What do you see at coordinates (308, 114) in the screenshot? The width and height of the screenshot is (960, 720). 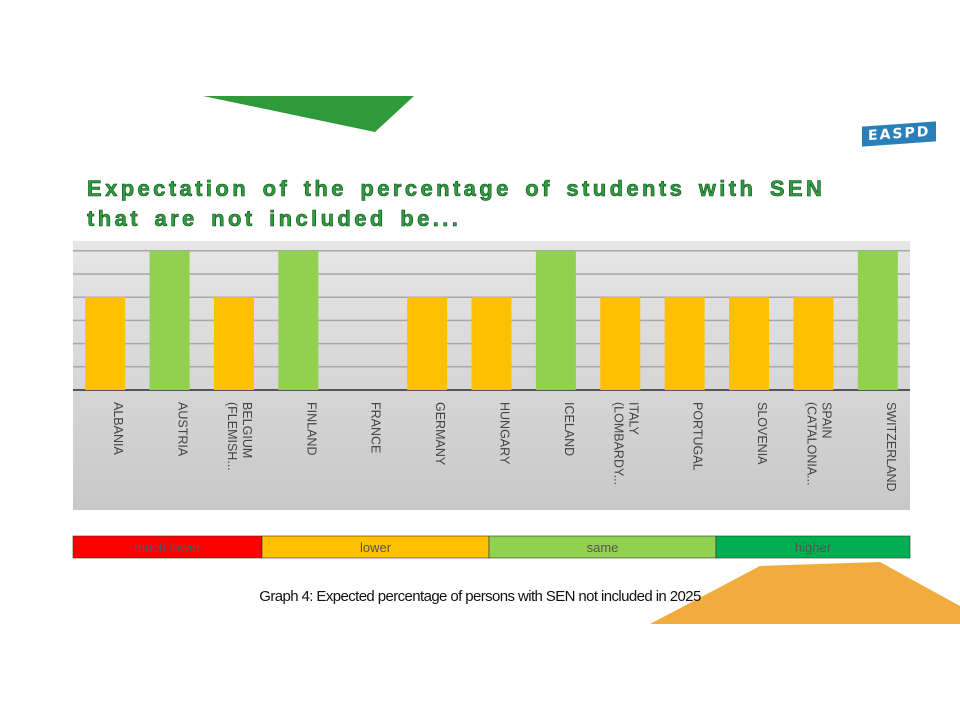 I see `decor-triangle` at bounding box center [308, 114].